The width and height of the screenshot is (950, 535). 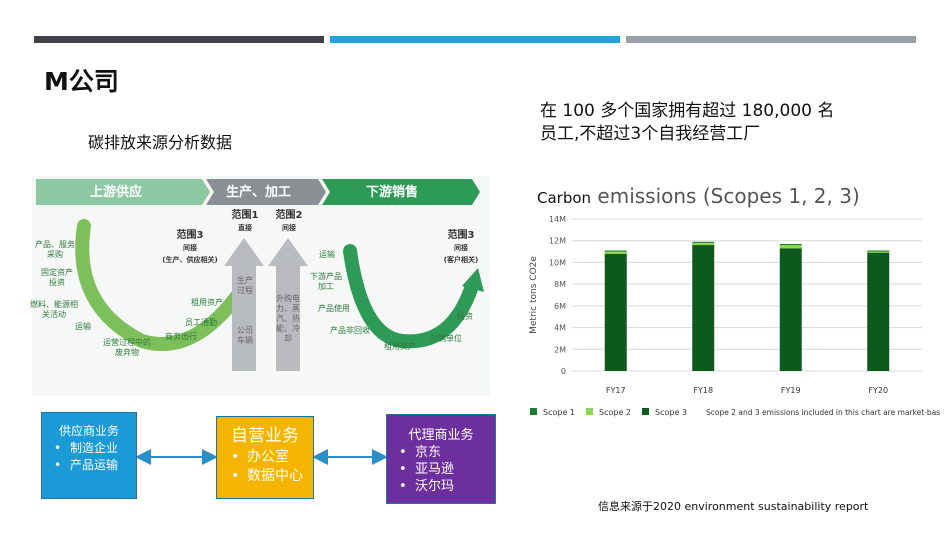 I want to click on description-line-1: 在 100 多个国家拥有超过 180,000 名, so click(x=687, y=111).